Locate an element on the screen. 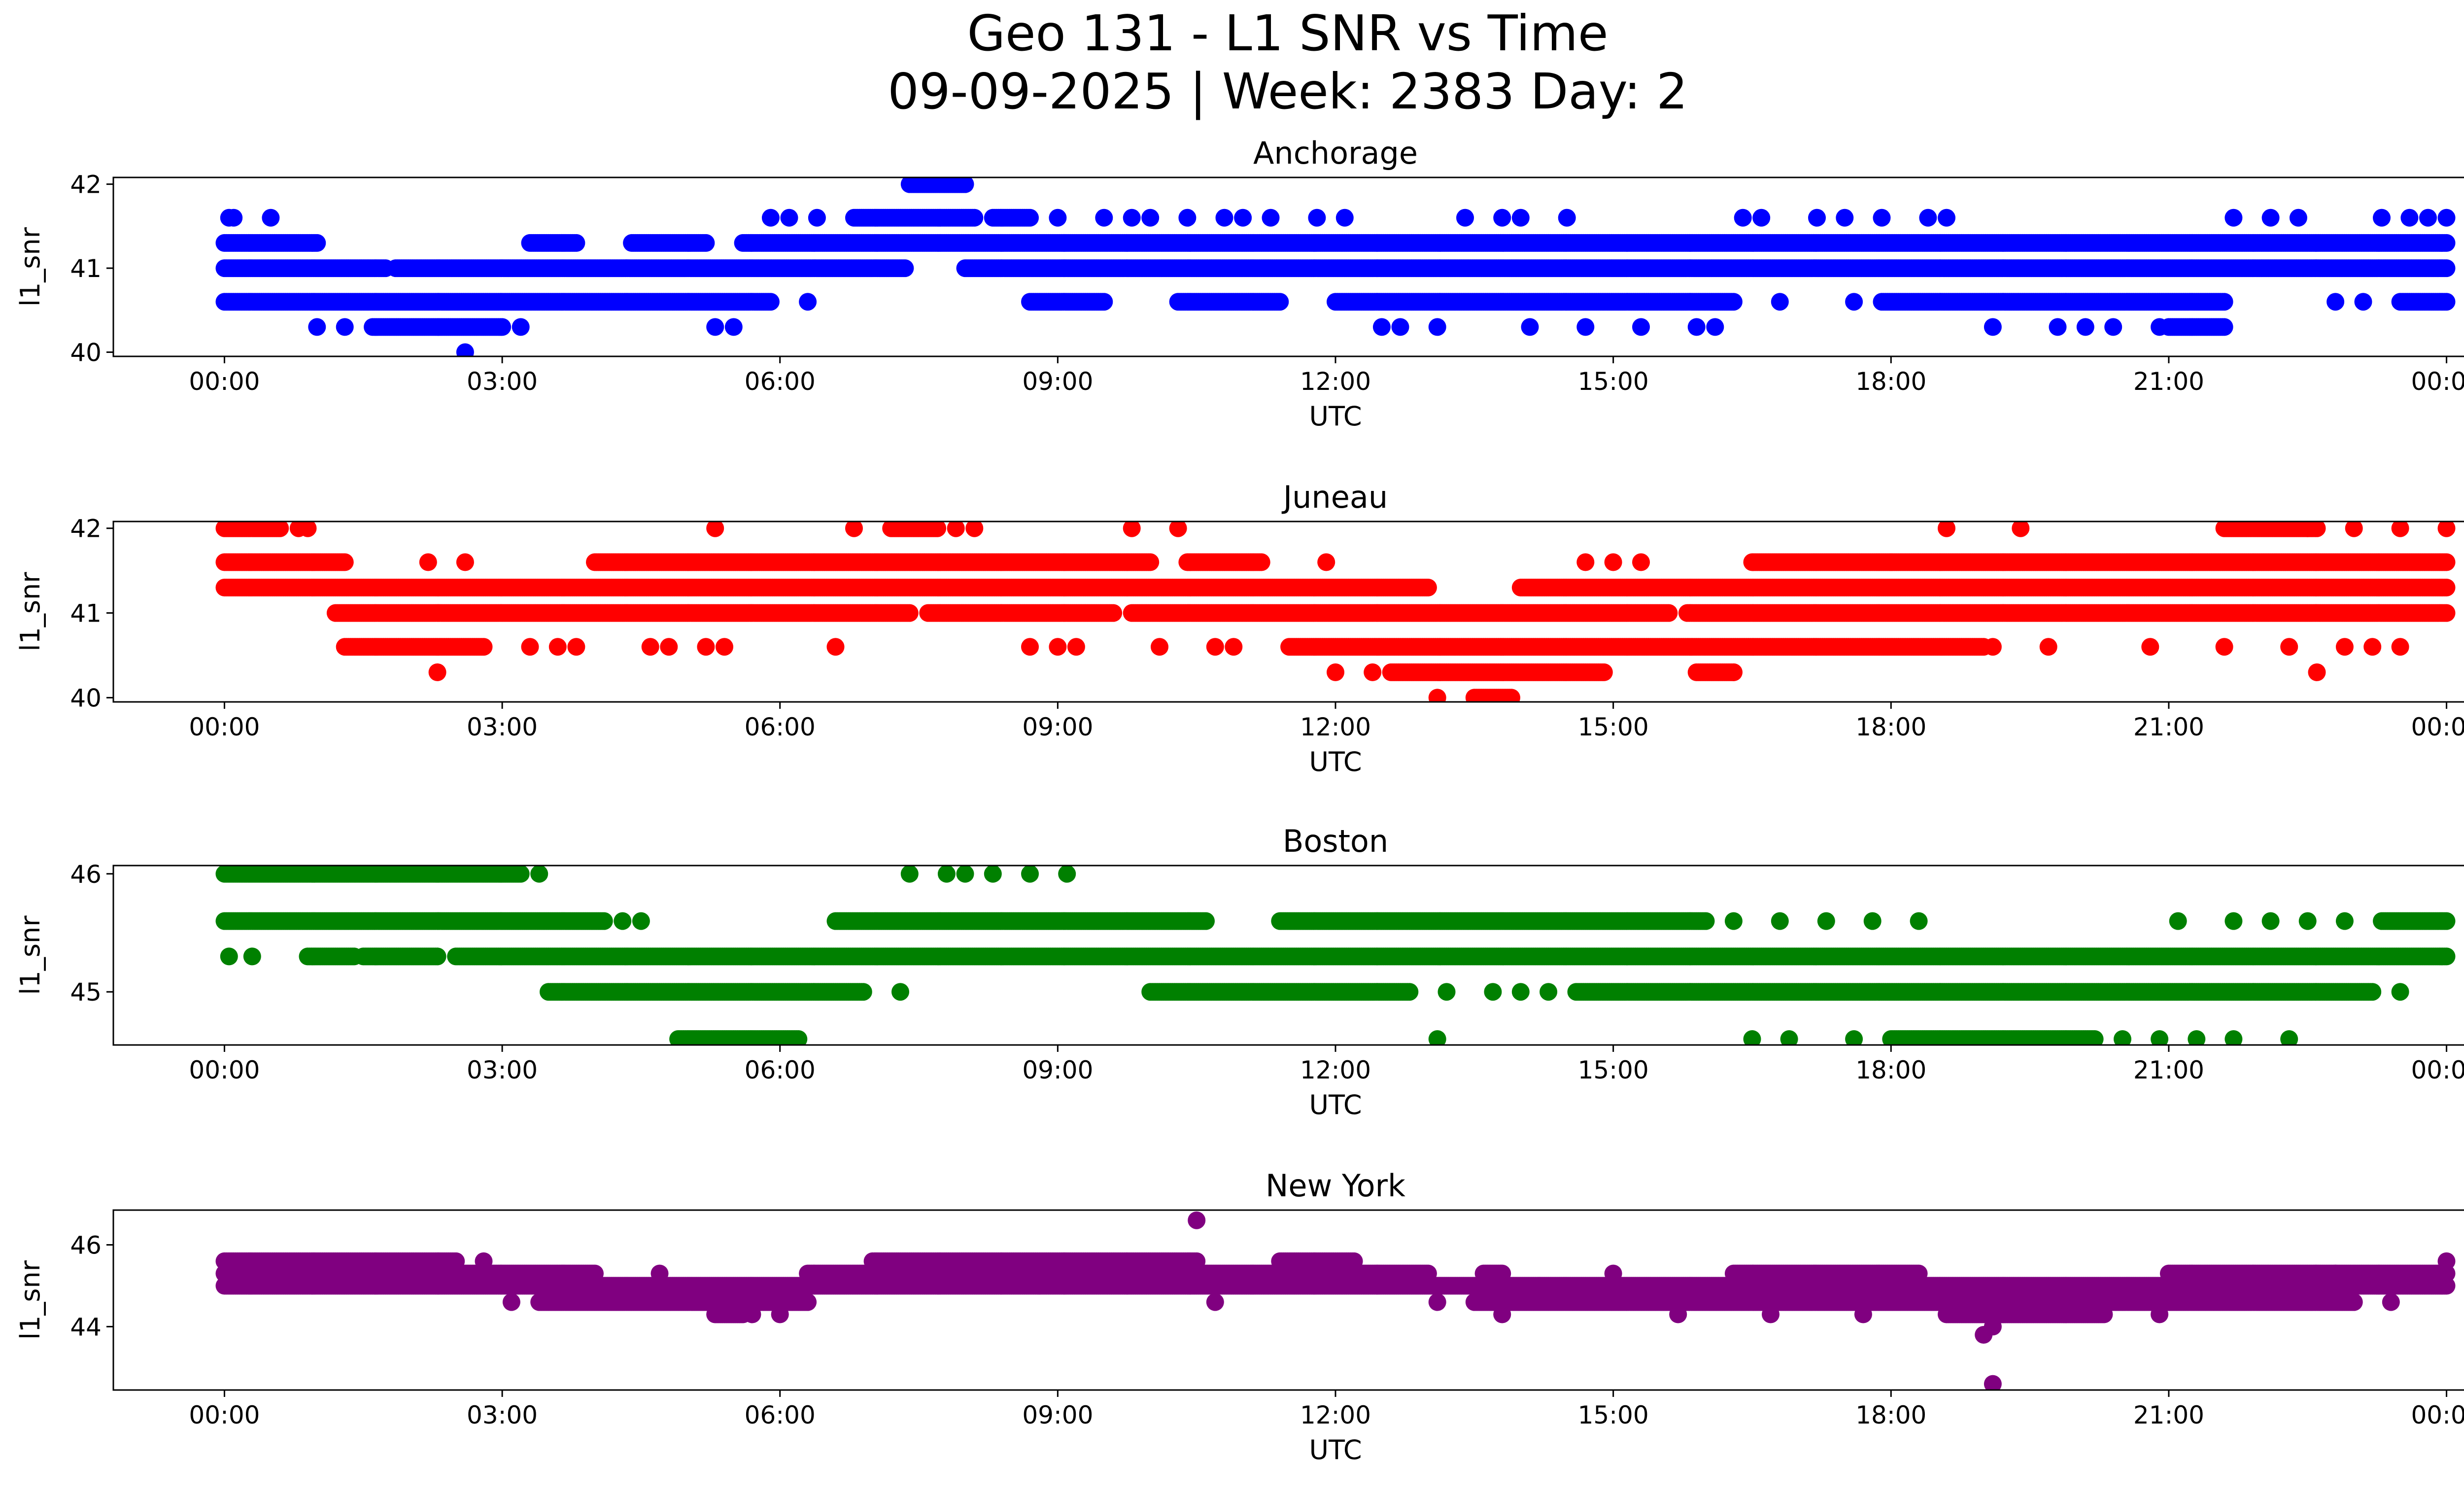 Image resolution: width=2464 pixels, height=1495 pixels. y-tick-label: 41 is located at coordinates (86, 268).